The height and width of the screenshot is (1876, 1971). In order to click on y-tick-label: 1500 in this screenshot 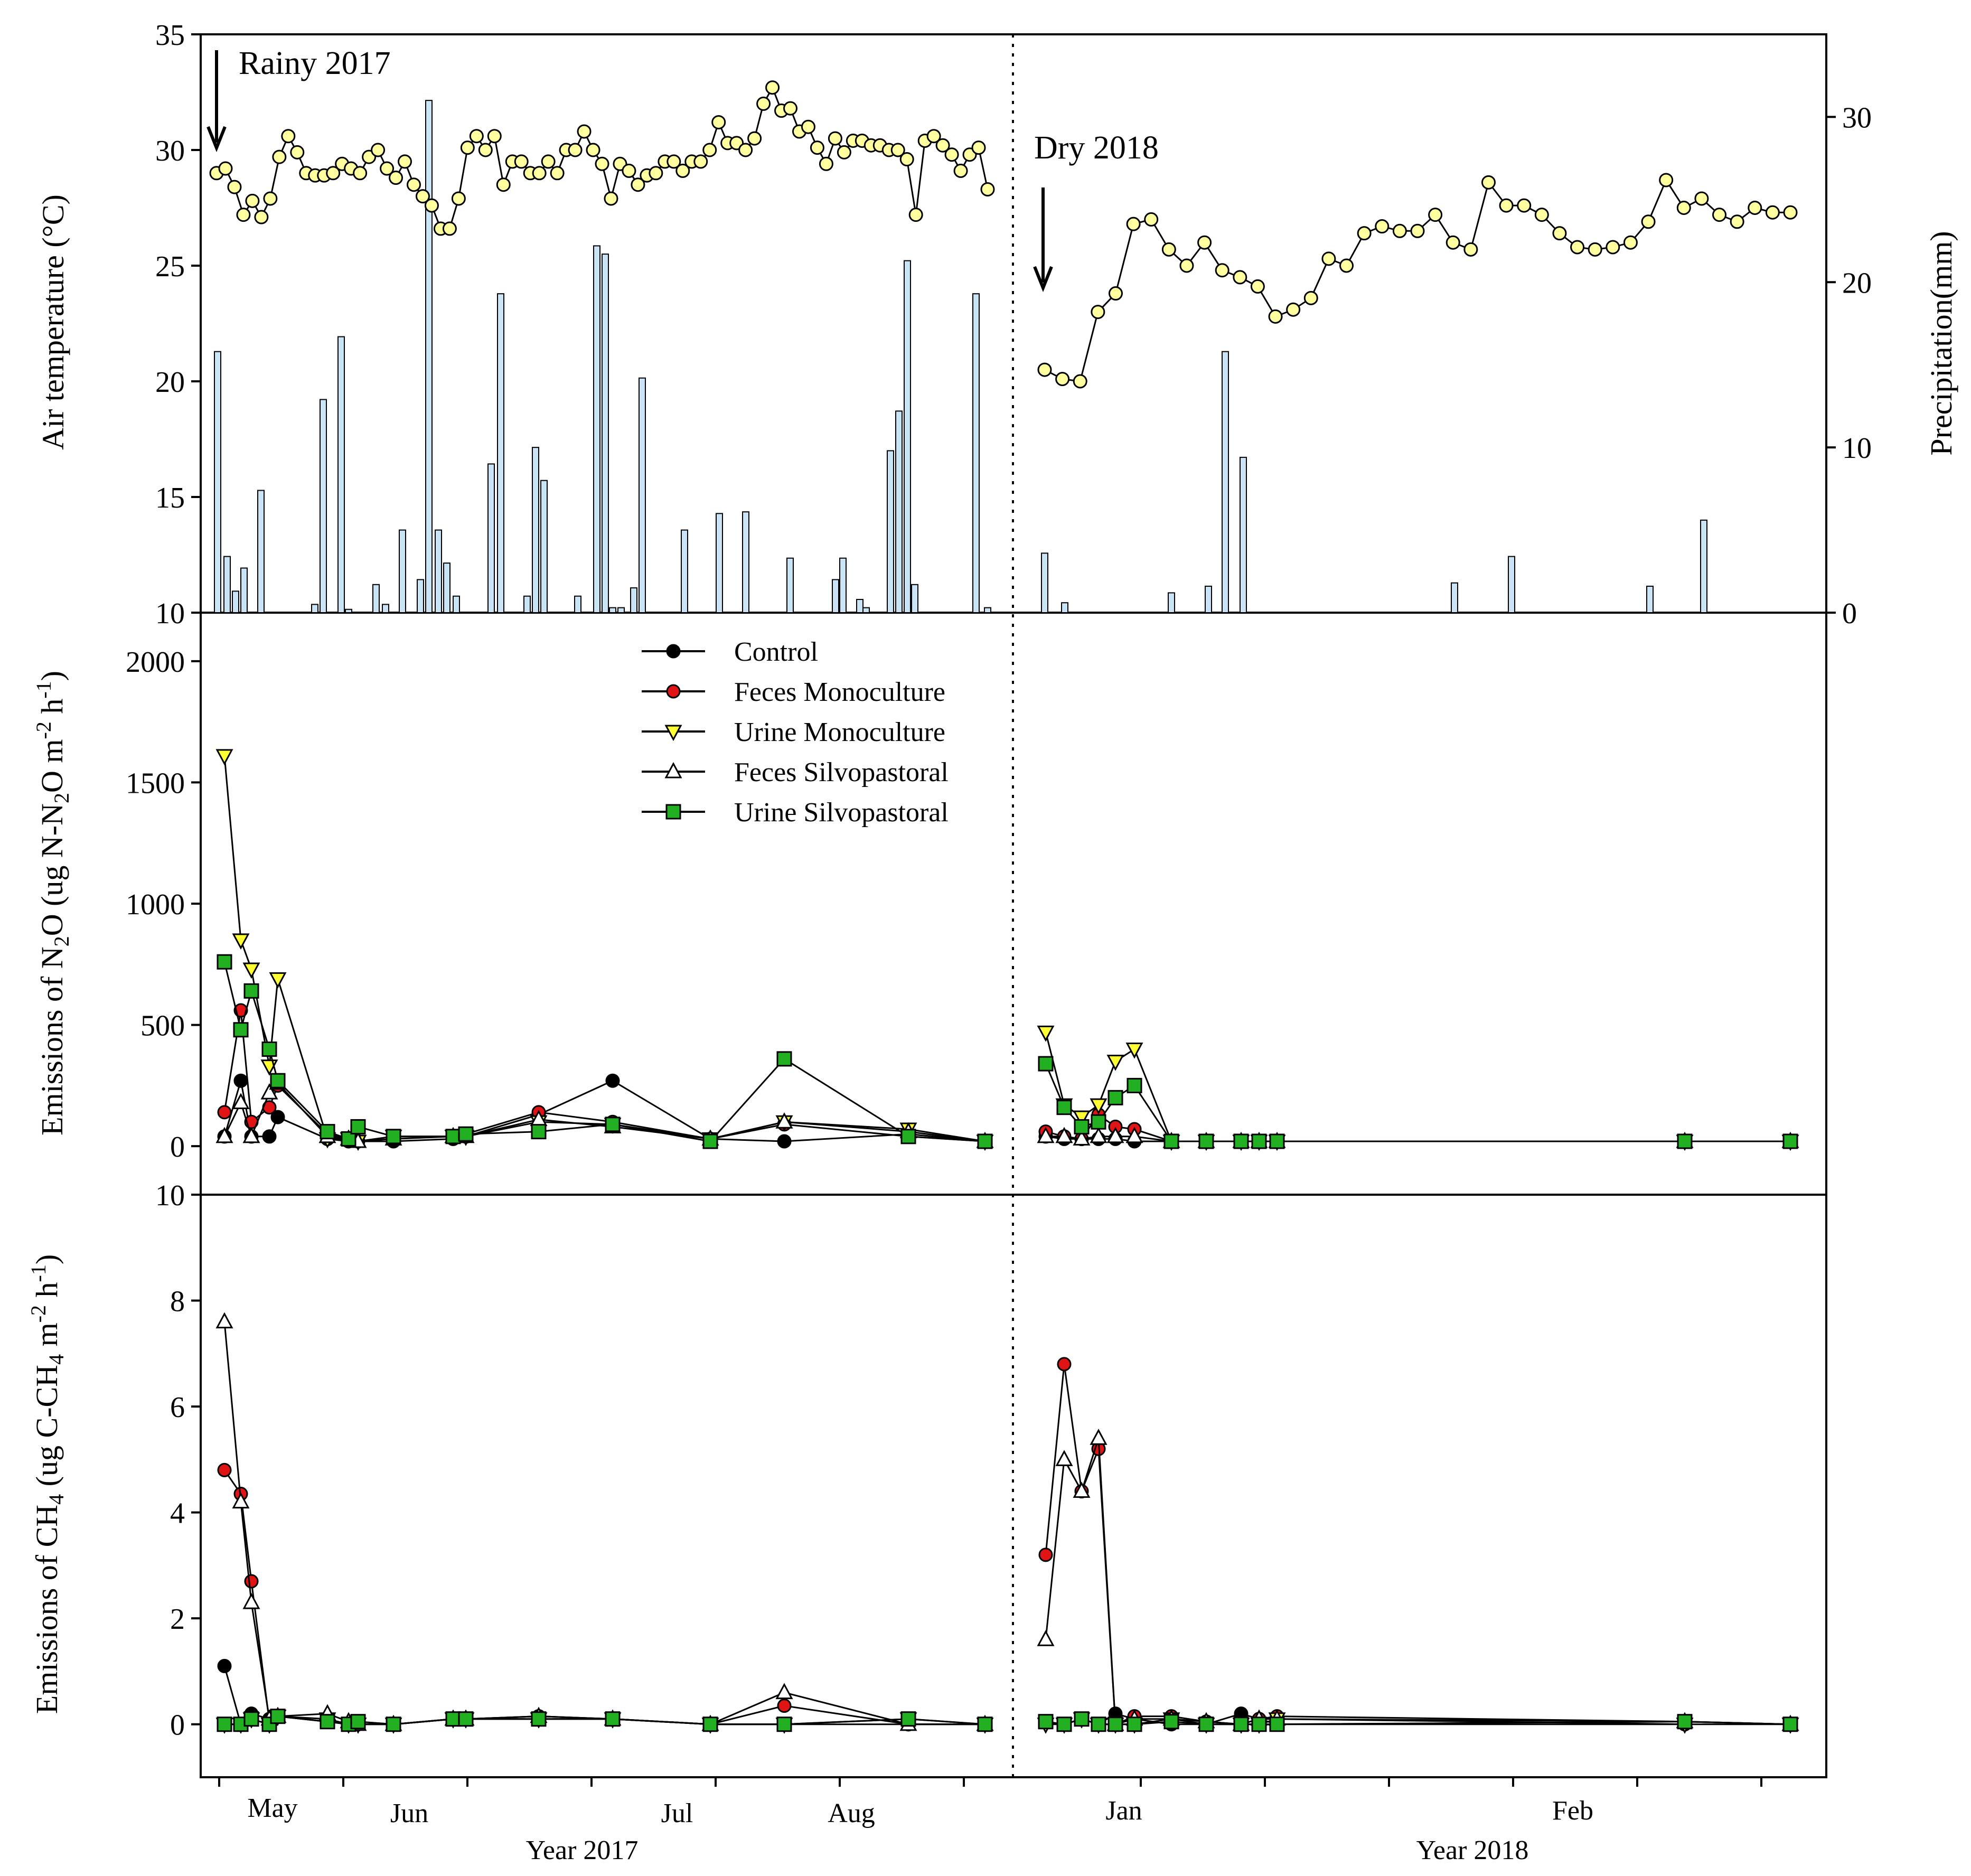, I will do `click(155, 783)`.